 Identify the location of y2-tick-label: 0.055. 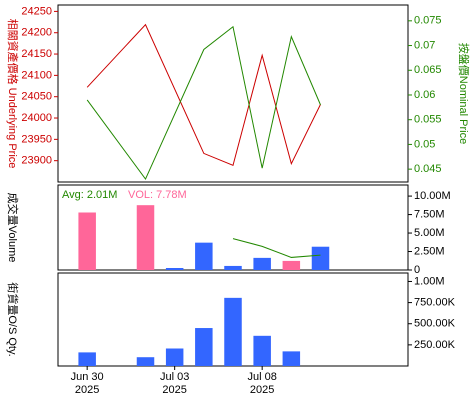
(428, 120).